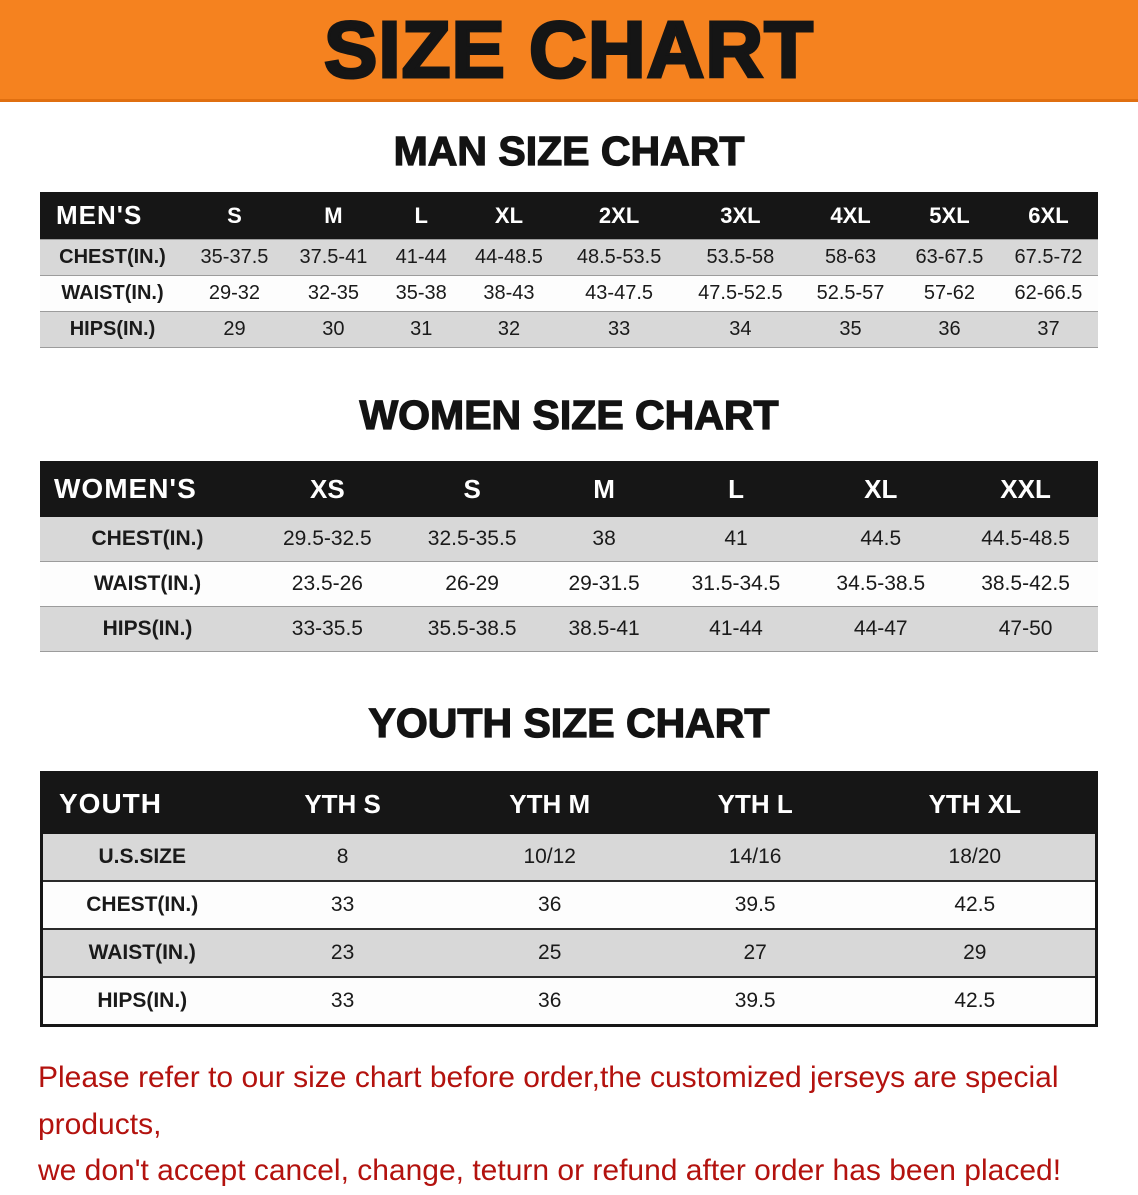 The image size is (1138, 1195). I want to click on value-cell: 63-67.5, so click(949, 257).